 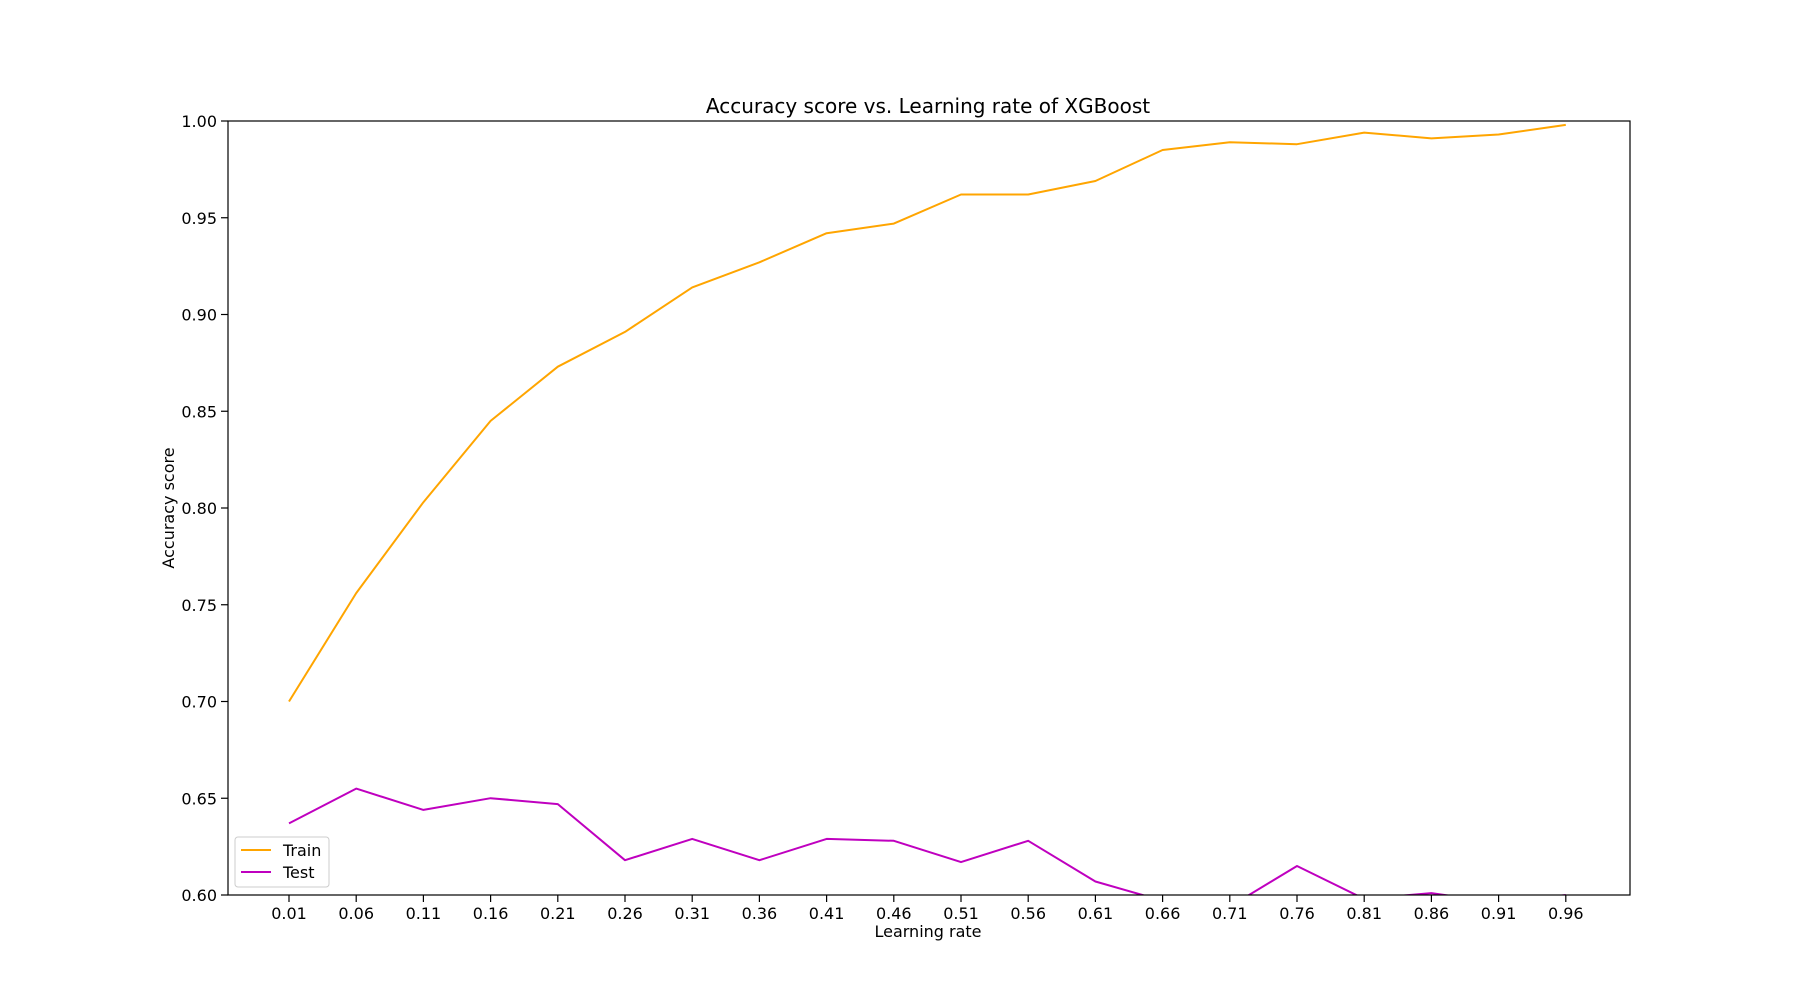 What do you see at coordinates (301, 850) in the screenshot?
I see `legend-label-train: Train` at bounding box center [301, 850].